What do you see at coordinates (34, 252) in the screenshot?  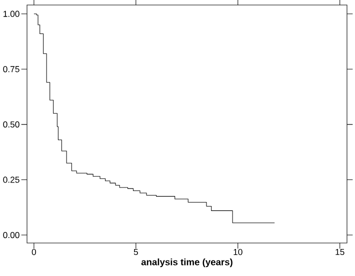 I see `x-tick-label: 0` at bounding box center [34, 252].